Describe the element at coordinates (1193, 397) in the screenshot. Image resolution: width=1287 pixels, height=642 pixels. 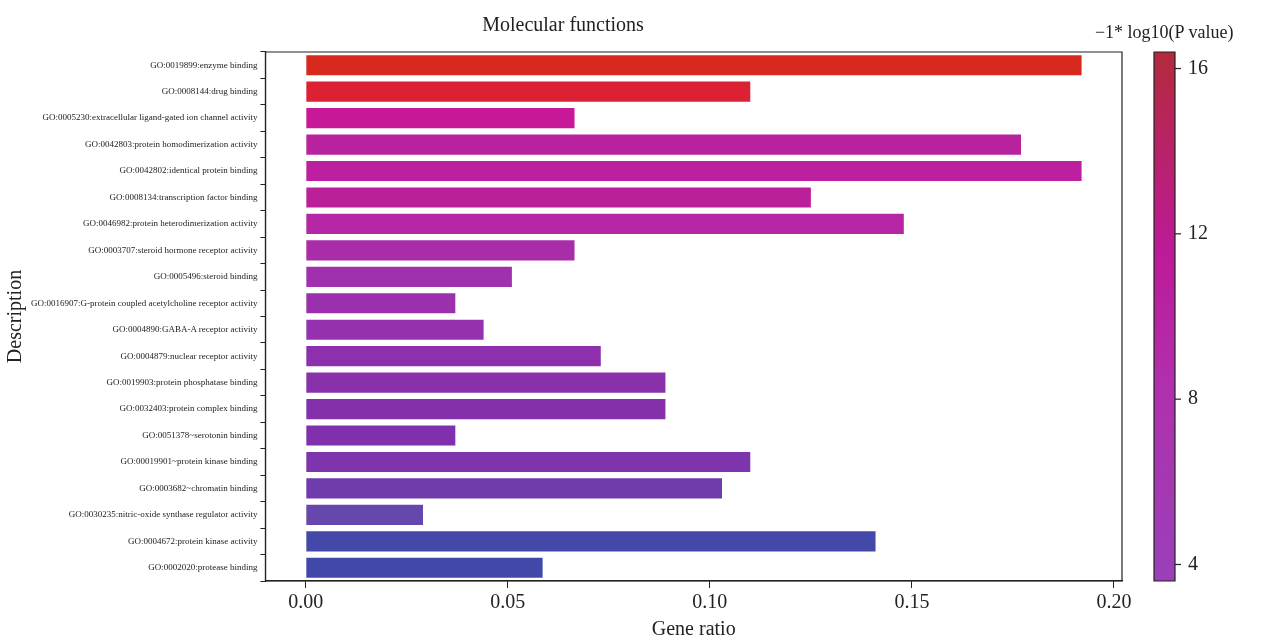
I see `color-bar-label: 8` at that location.